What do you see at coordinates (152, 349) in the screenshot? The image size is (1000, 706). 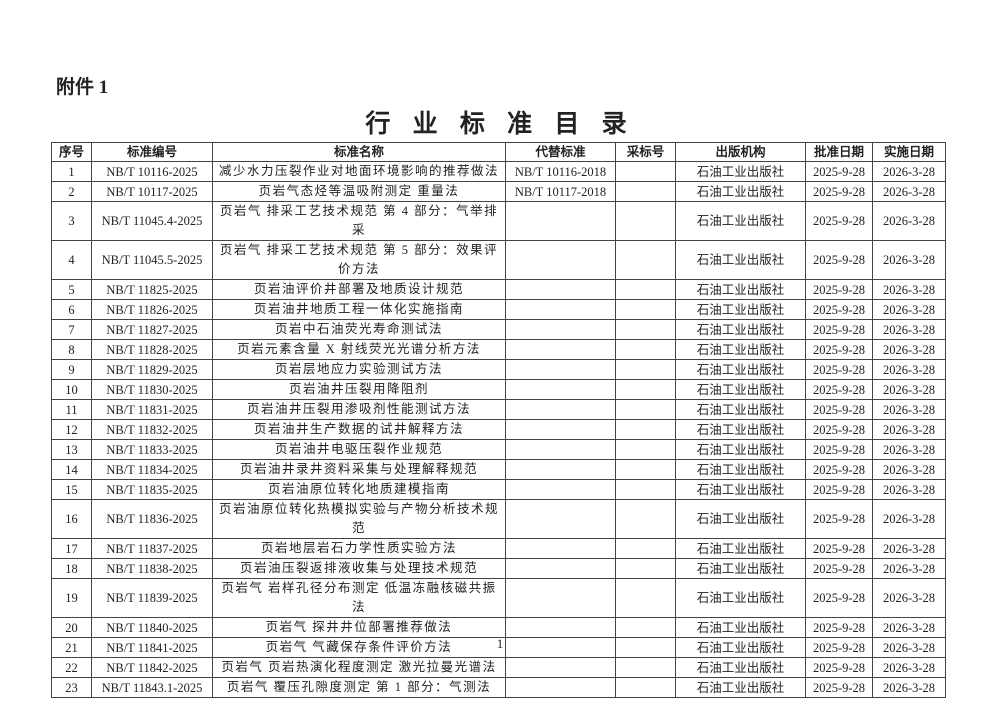 I see `cell-code: NB/T 11828-2025` at bounding box center [152, 349].